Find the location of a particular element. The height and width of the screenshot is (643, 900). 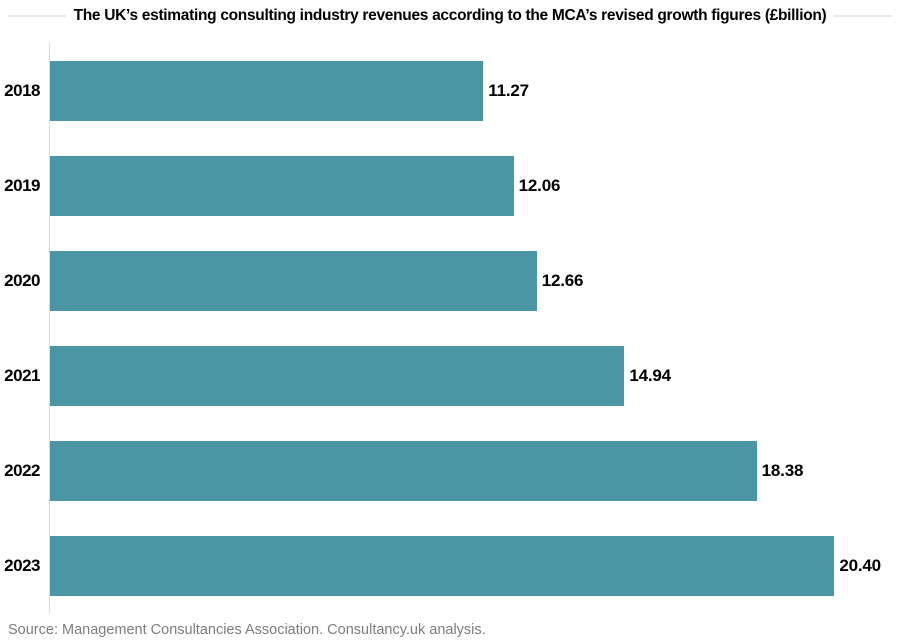

bar-area: 12.66 is located at coordinates (470, 280).